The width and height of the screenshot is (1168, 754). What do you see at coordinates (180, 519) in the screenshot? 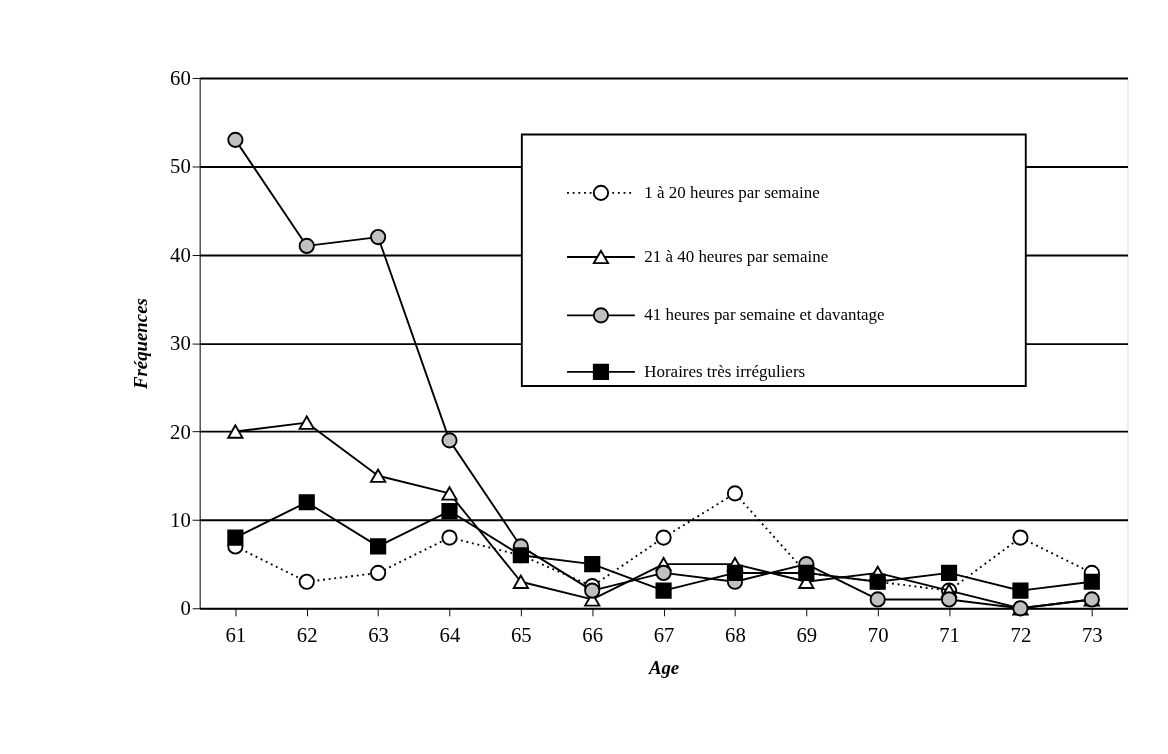
I see `y-tick-label: 10` at bounding box center [180, 519].